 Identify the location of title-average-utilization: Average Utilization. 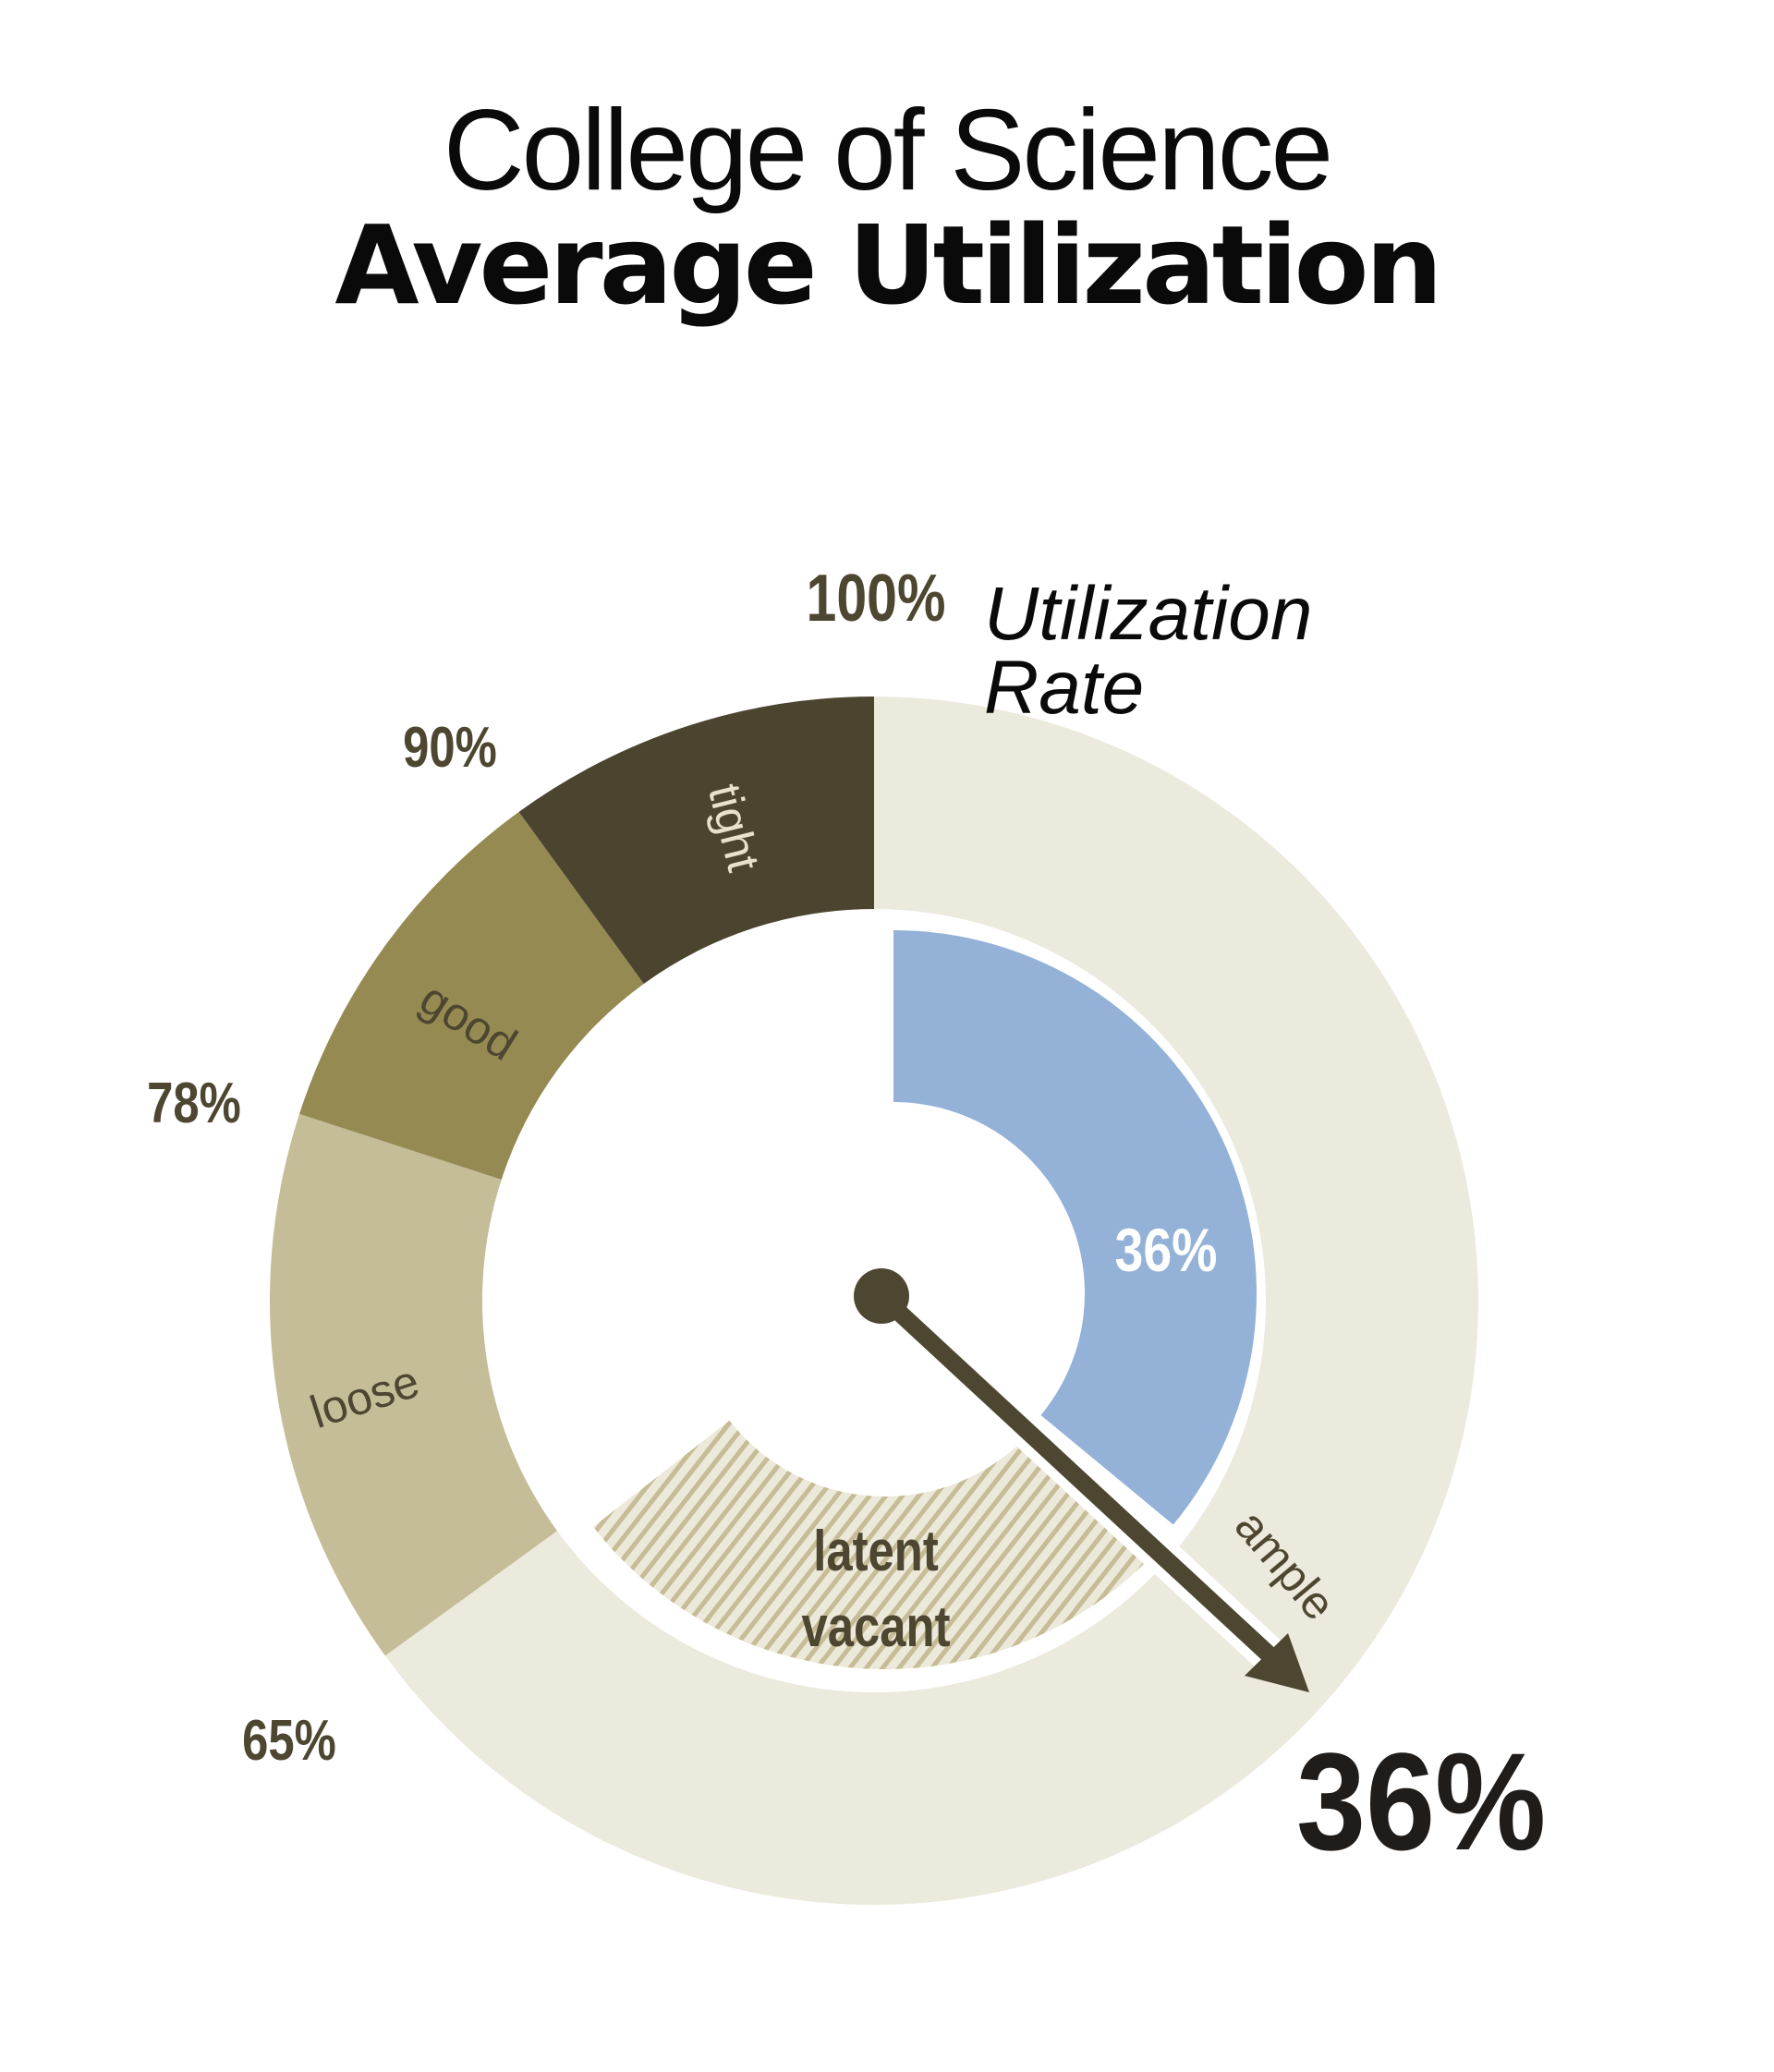
(888, 265).